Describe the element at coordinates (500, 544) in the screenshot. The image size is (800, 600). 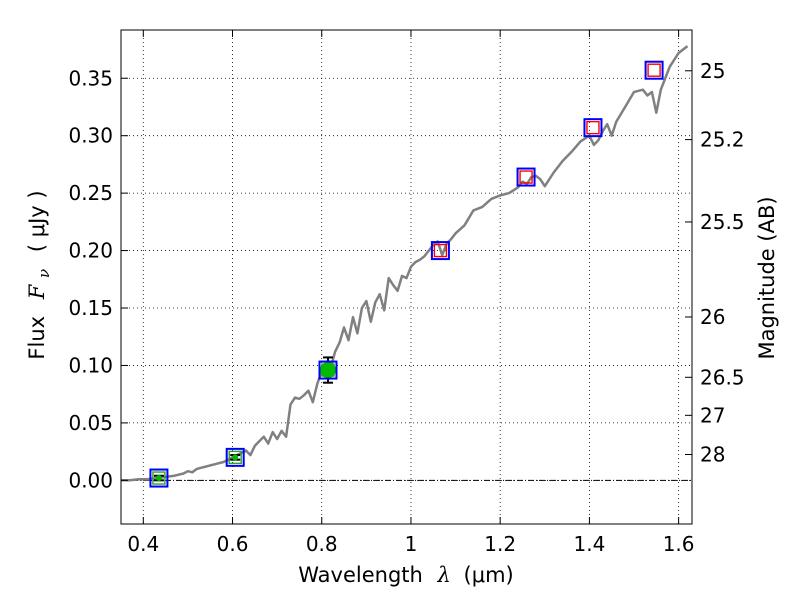
I see `x-tick-label: 1.2` at that location.